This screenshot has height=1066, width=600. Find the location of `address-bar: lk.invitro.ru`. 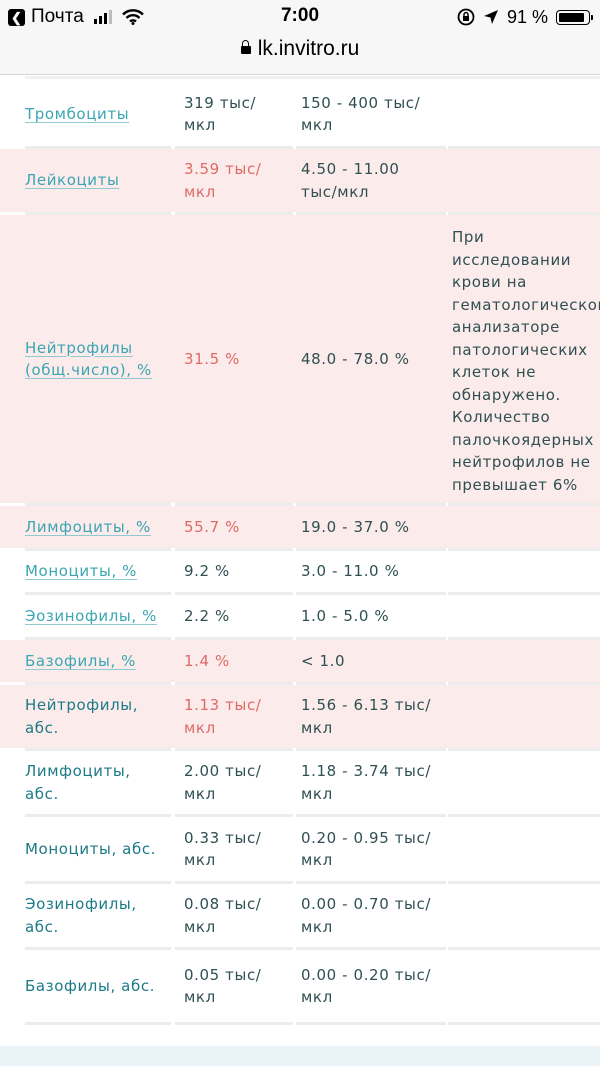

address-bar: lk.invitro.ru is located at coordinates (300, 49).